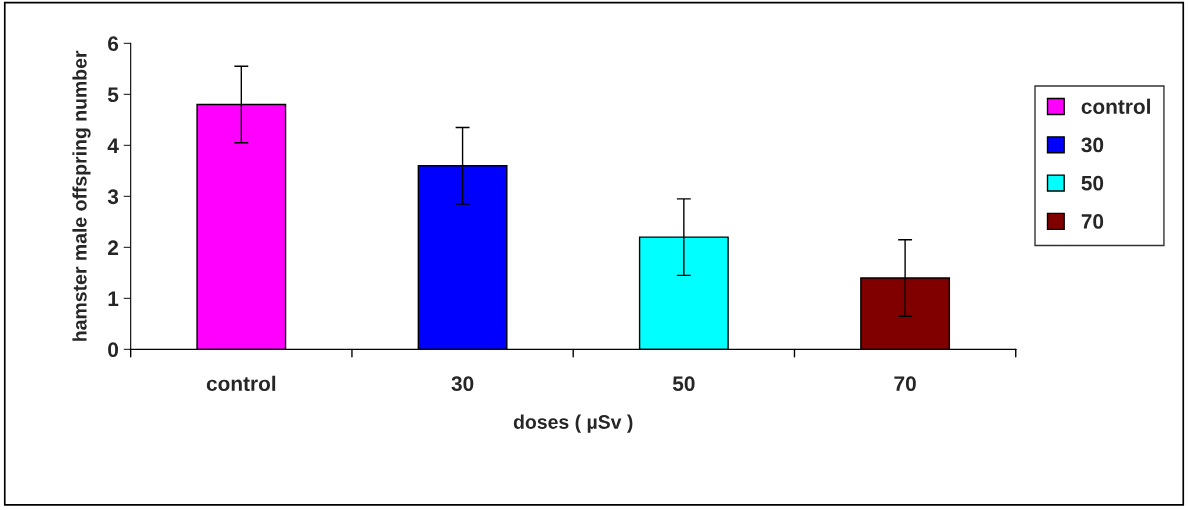 The width and height of the screenshot is (1188, 510). Describe the element at coordinates (81, 195) in the screenshot. I see `y-axis-title: hamster male offspring number` at that location.